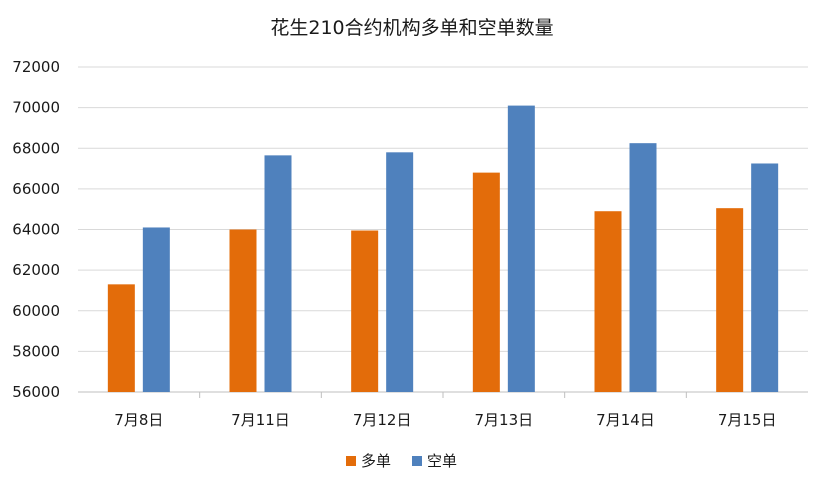 The height and width of the screenshot is (486, 825). What do you see at coordinates (36, 148) in the screenshot?
I see `y-tick-label: 68000` at bounding box center [36, 148].